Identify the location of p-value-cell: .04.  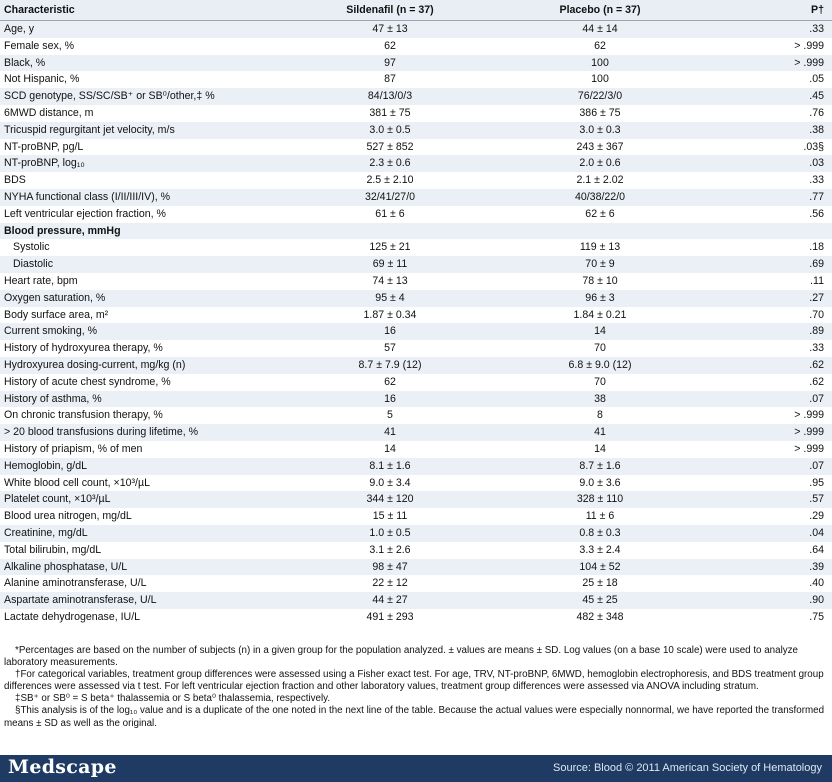
(816, 532).